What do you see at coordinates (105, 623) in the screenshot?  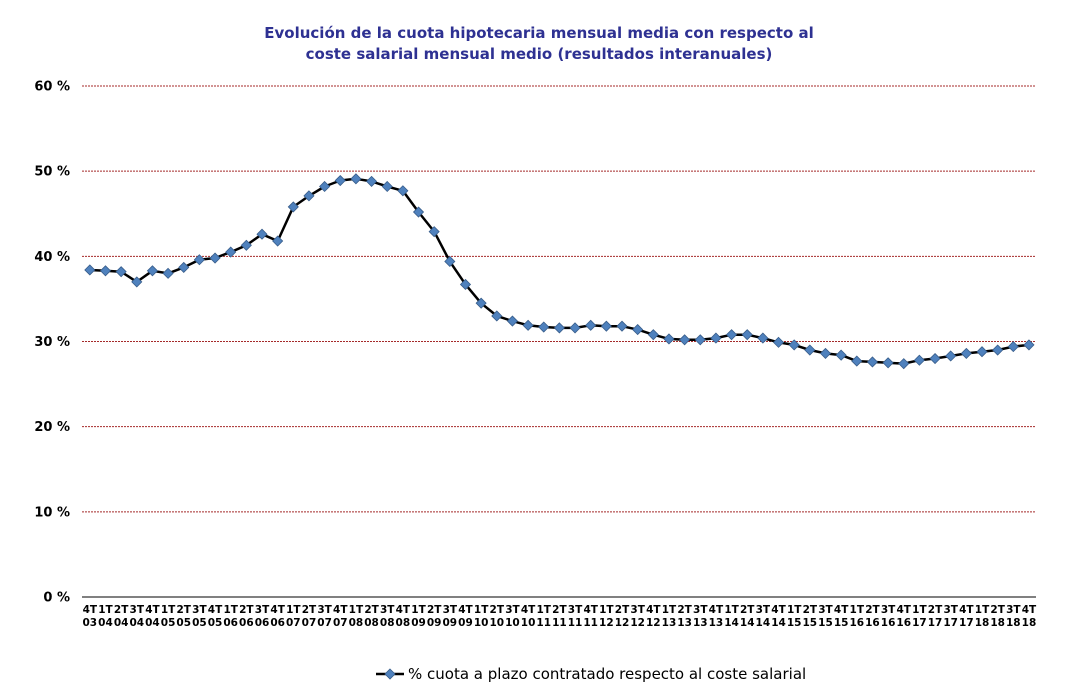 I see `x-tick-label-year: 04` at bounding box center [105, 623].